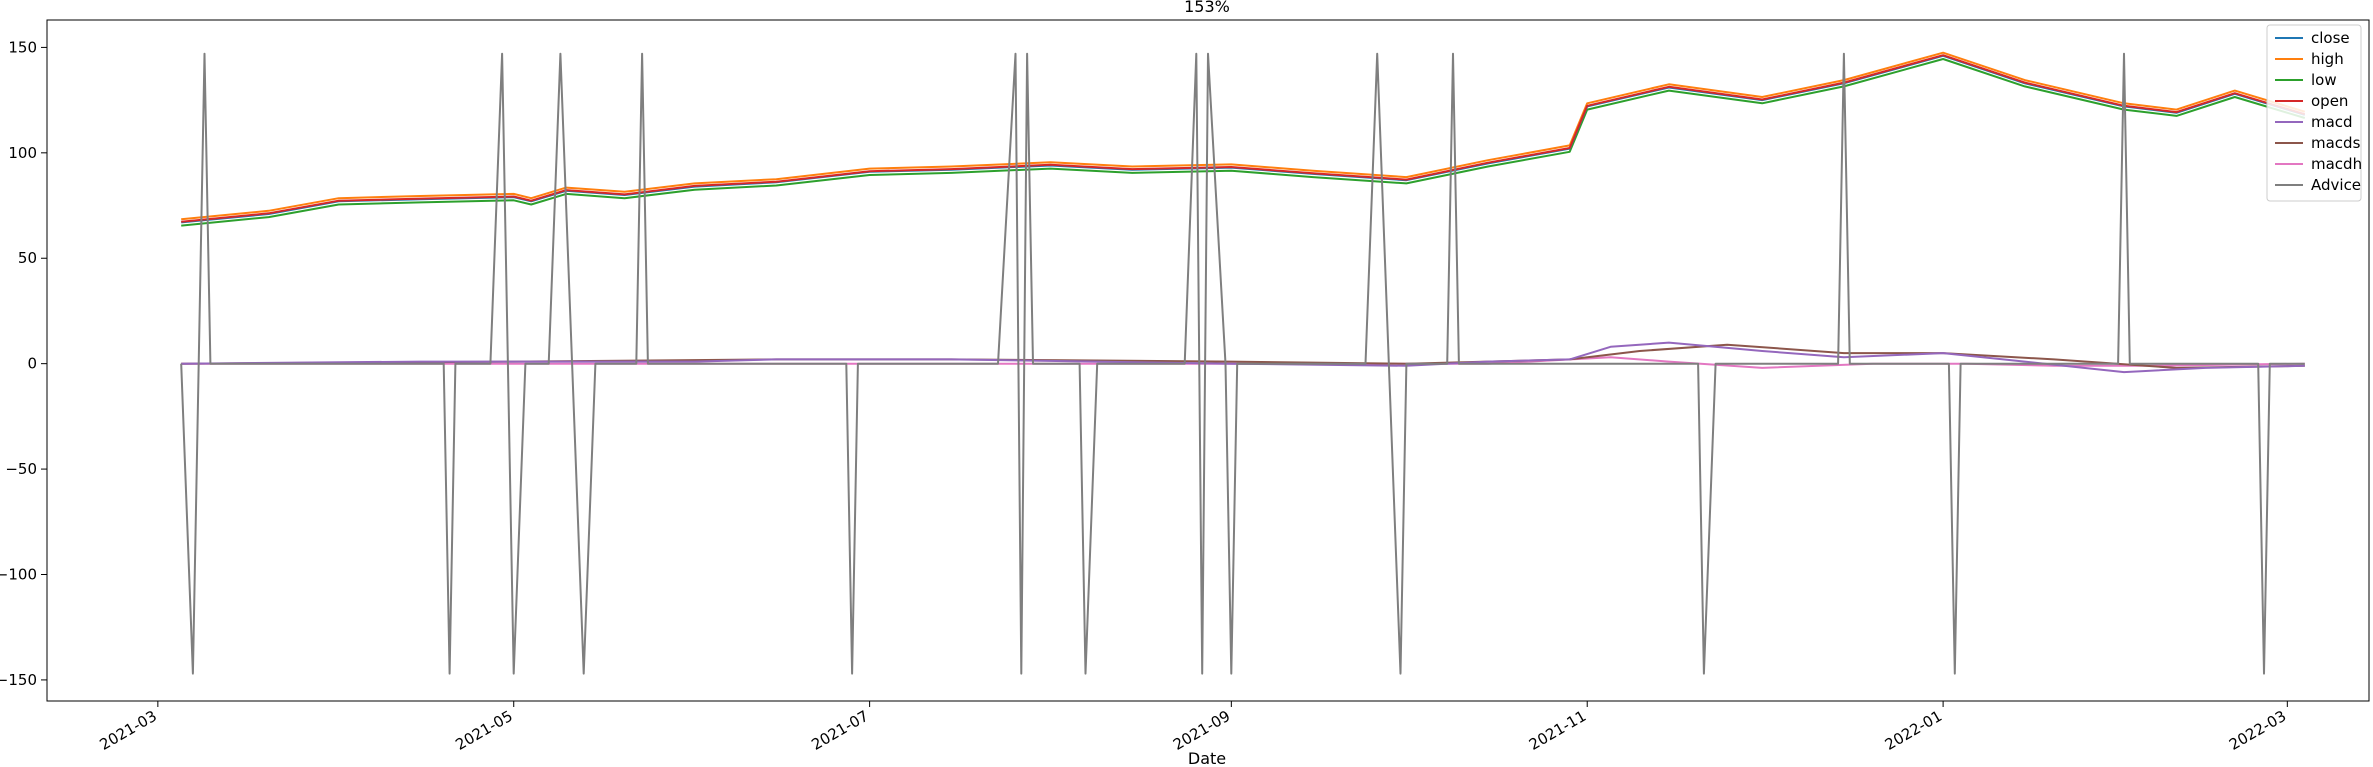 The width and height of the screenshot is (2373, 767). What do you see at coordinates (839, 730) in the screenshot?
I see `x-tick-label: 2021-07` at bounding box center [839, 730].